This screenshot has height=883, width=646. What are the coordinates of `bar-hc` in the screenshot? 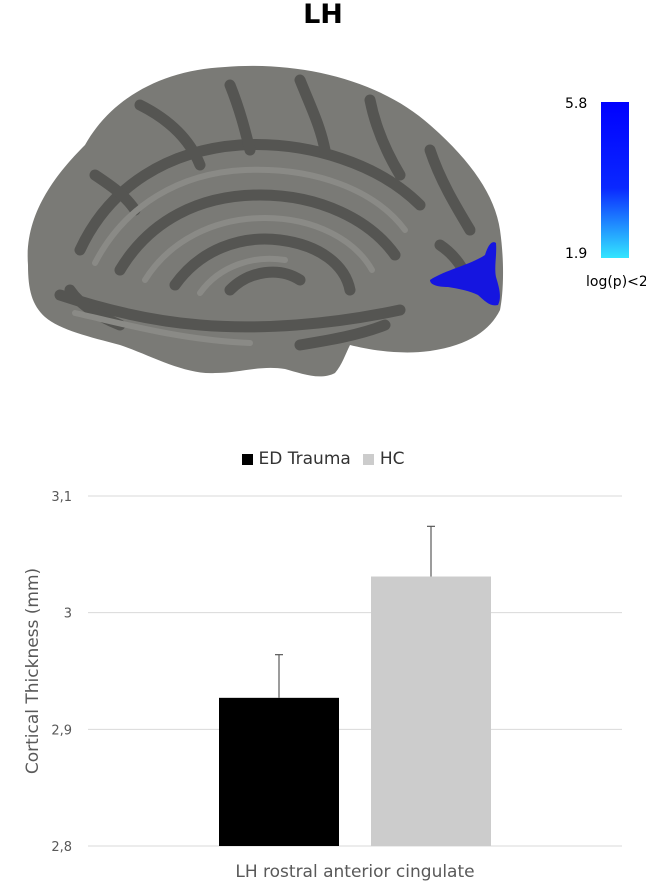 It's located at (431, 711).